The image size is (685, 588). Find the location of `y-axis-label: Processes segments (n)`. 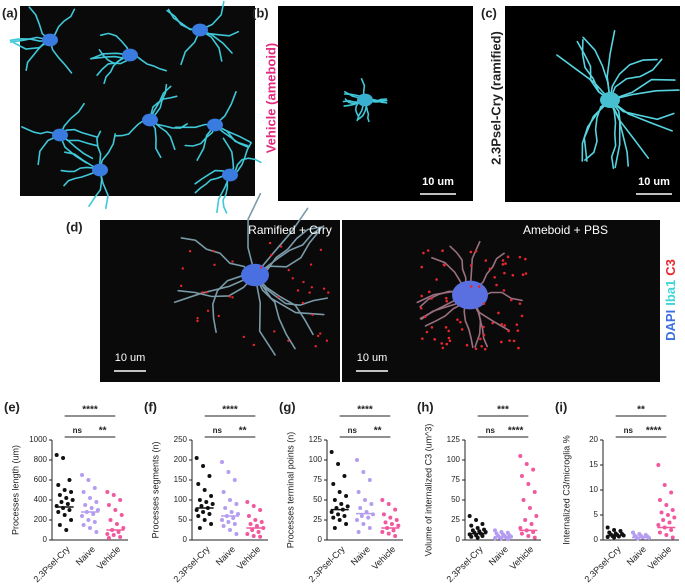

y-axis-label: Processes segments (n) is located at coordinates (155, 489).